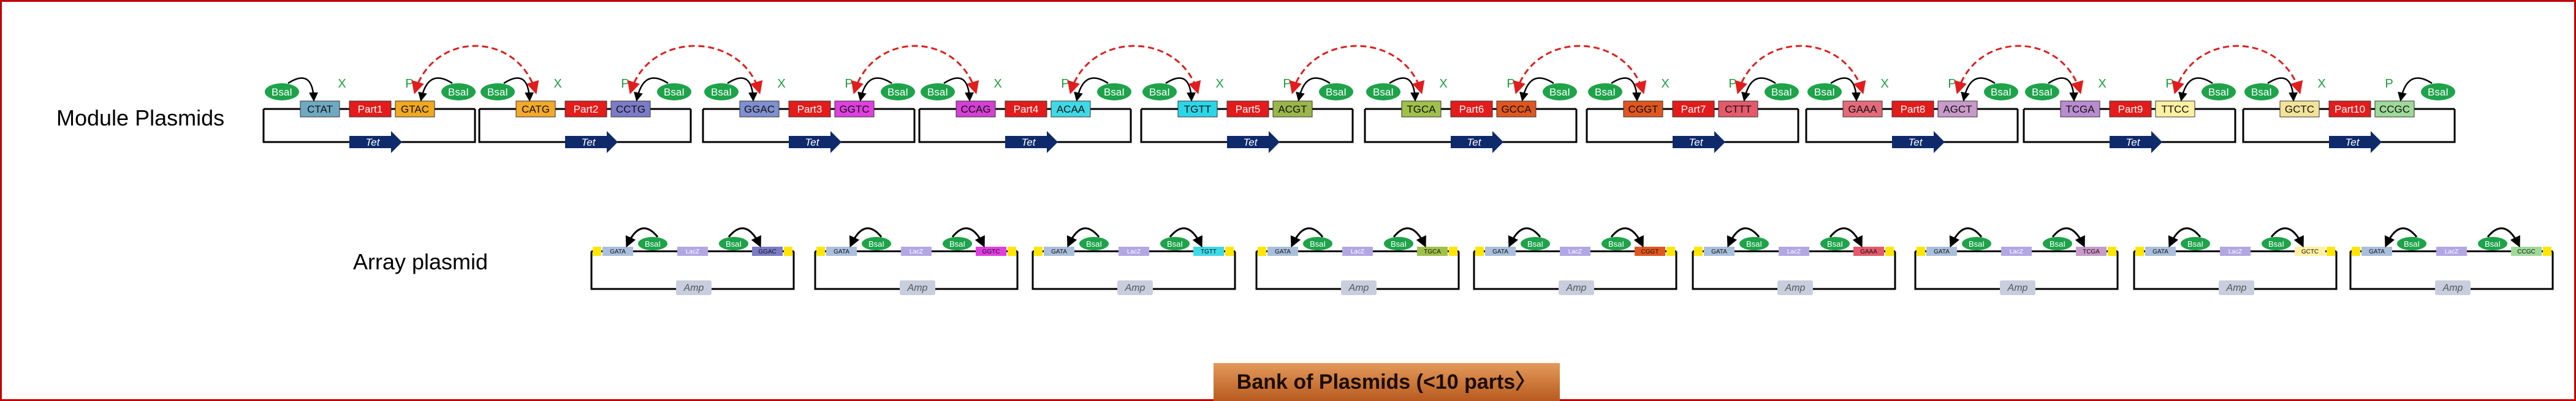 The height and width of the screenshot is (401, 2576). What do you see at coordinates (975, 109) in the screenshot?
I see `left-overhang-label: CCAG` at bounding box center [975, 109].